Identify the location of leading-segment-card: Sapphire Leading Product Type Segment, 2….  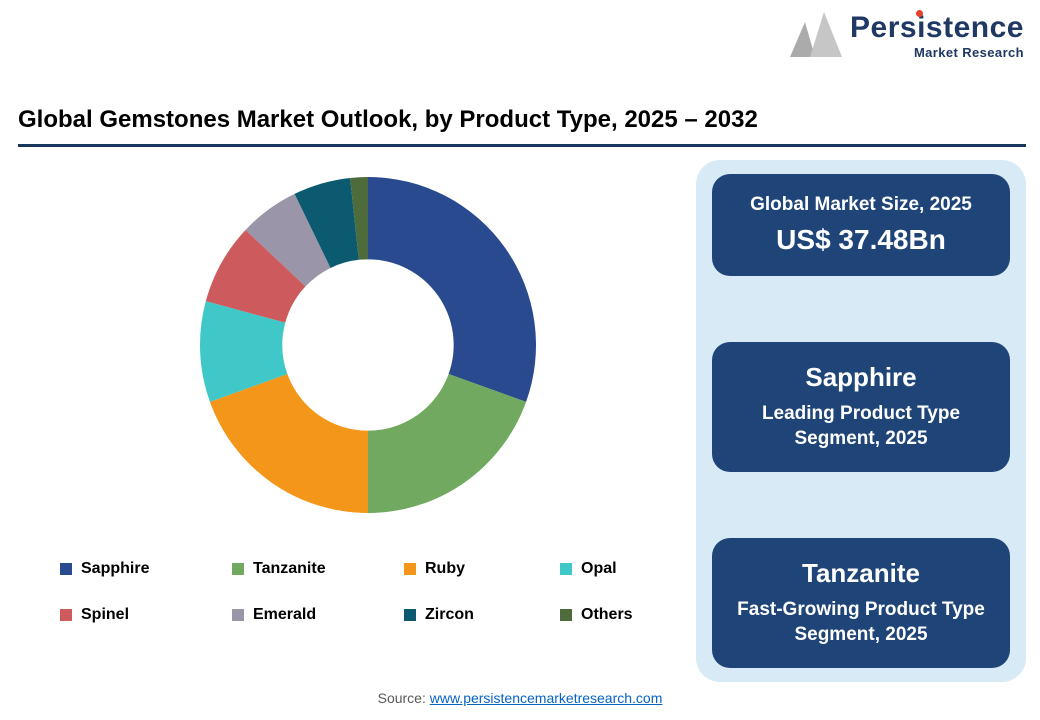
(861, 406).